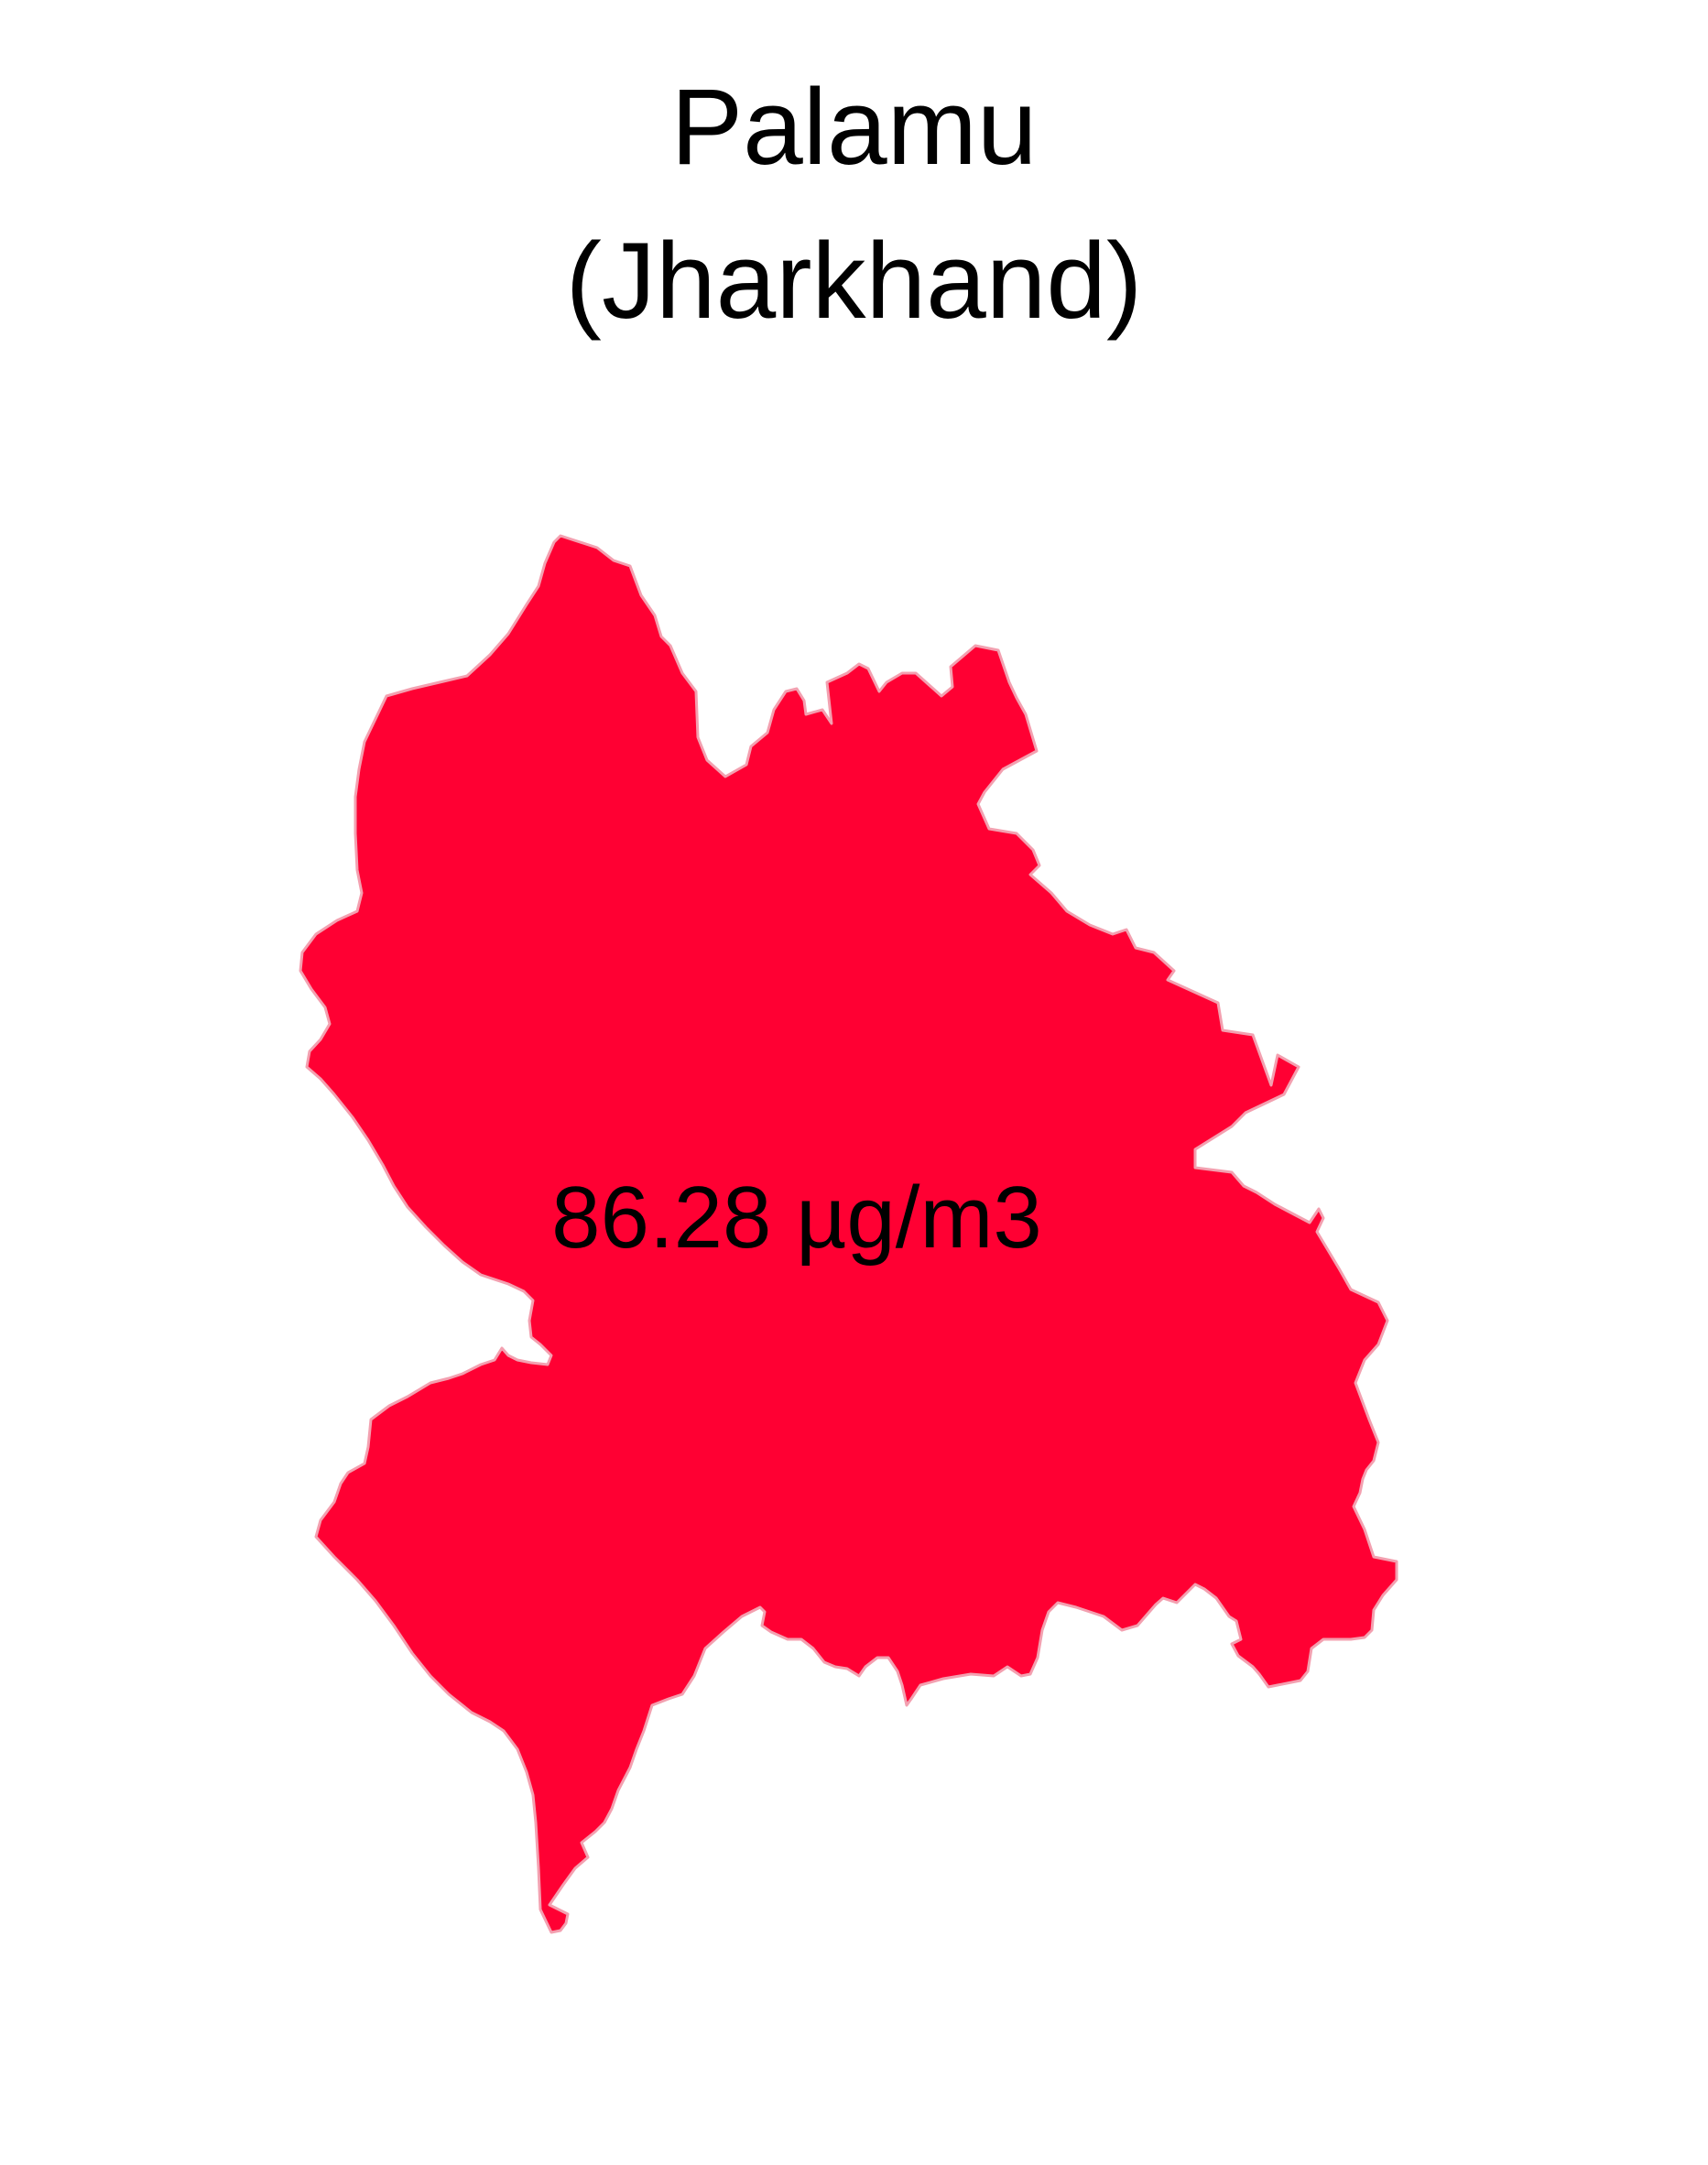  What do you see at coordinates (854, 127) in the screenshot?
I see `map-title-district: Palamu` at bounding box center [854, 127].